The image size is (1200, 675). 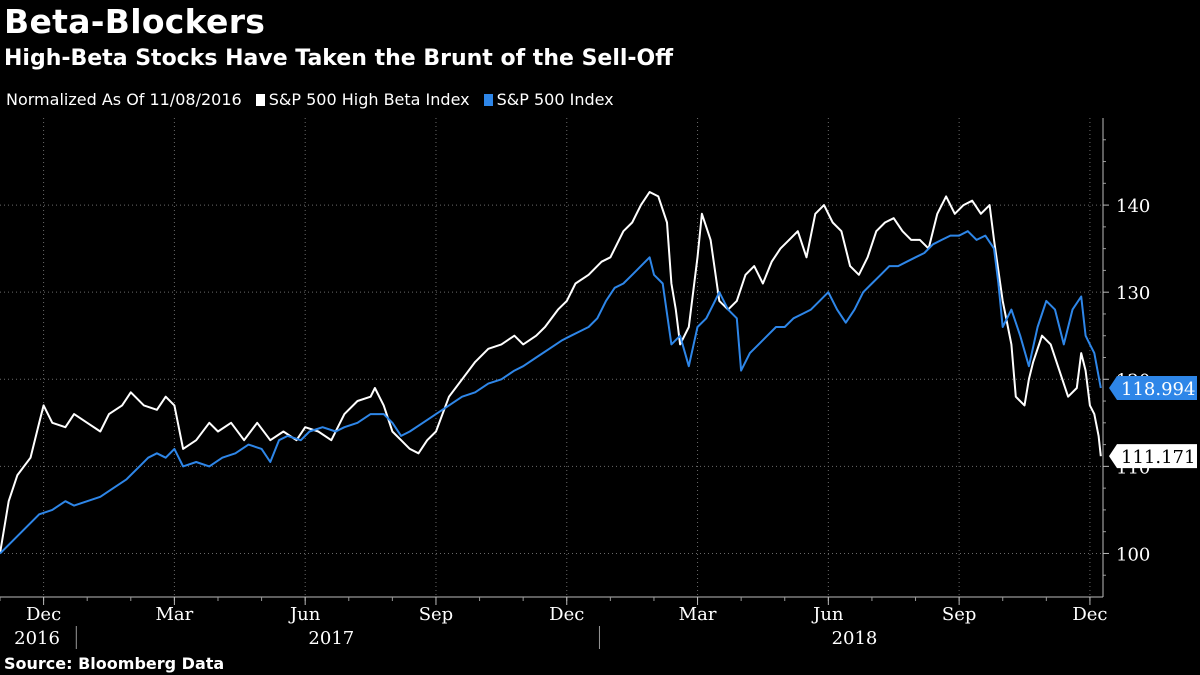 I want to click on x-tick-label-6: Jun, so click(x=827, y=614).